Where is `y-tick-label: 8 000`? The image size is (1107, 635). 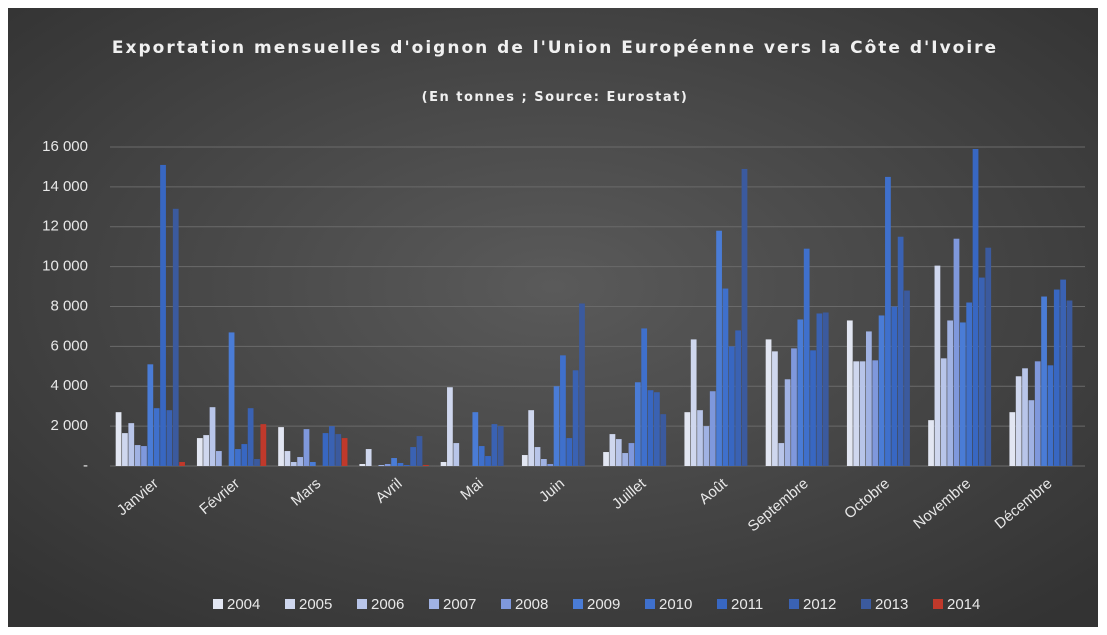
y-tick-label: 8 000 is located at coordinates (69, 305).